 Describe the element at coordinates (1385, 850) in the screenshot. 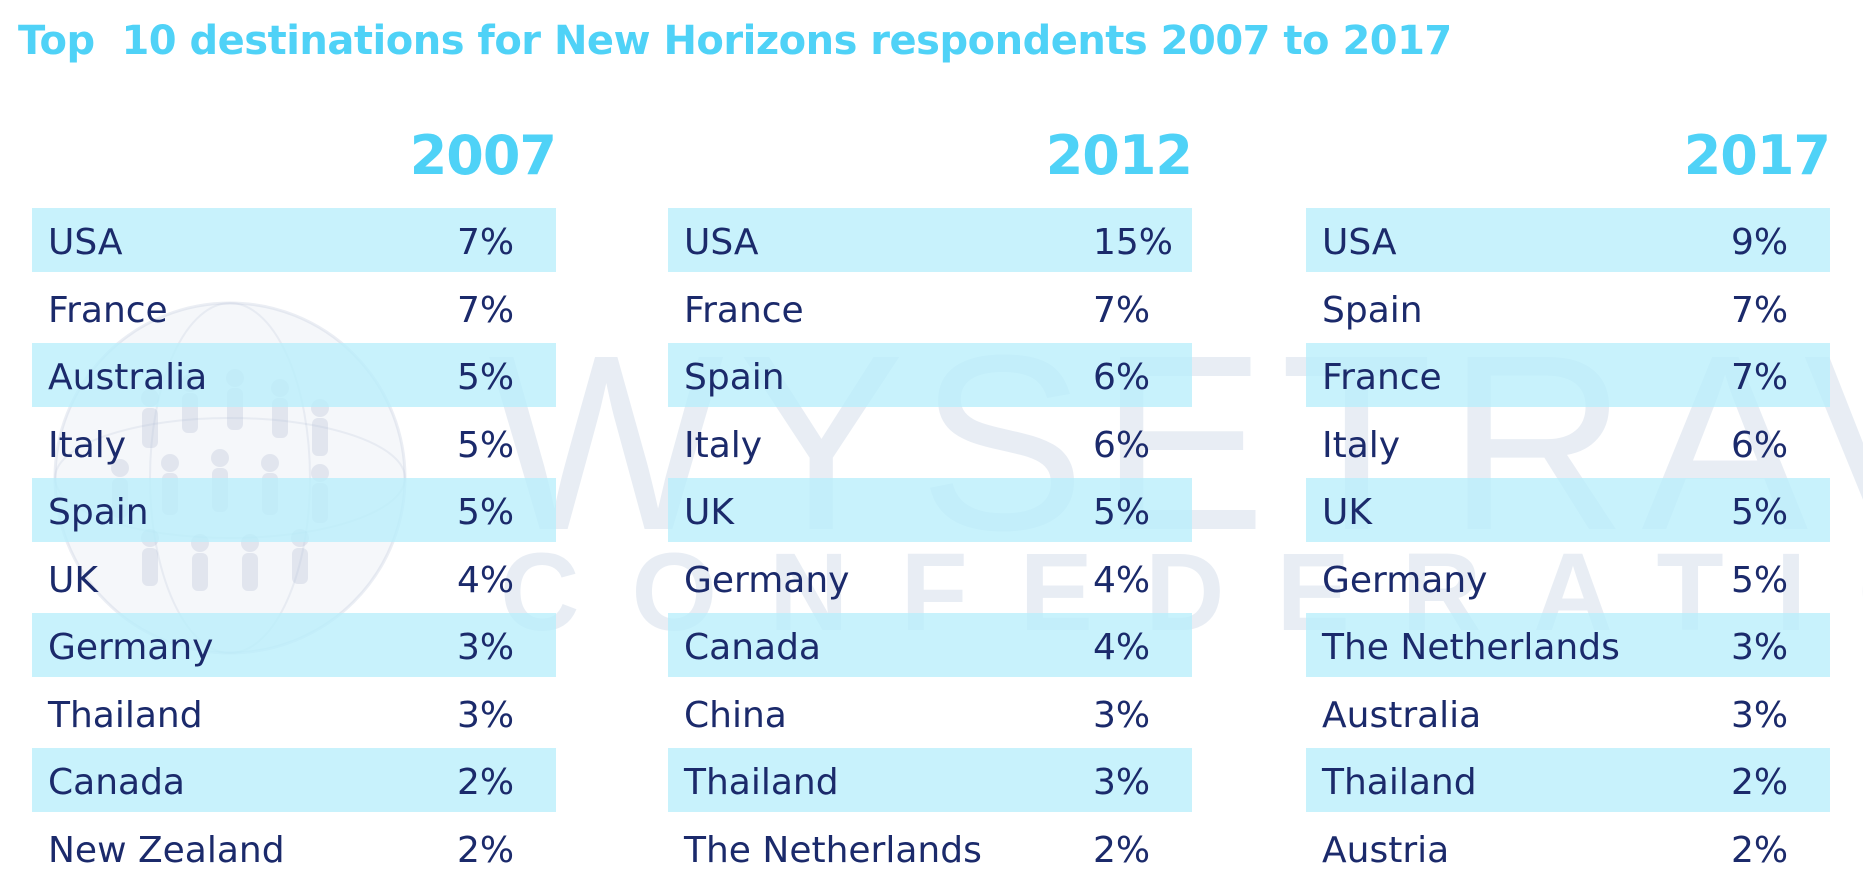

I see `country-label: Austria` at that location.